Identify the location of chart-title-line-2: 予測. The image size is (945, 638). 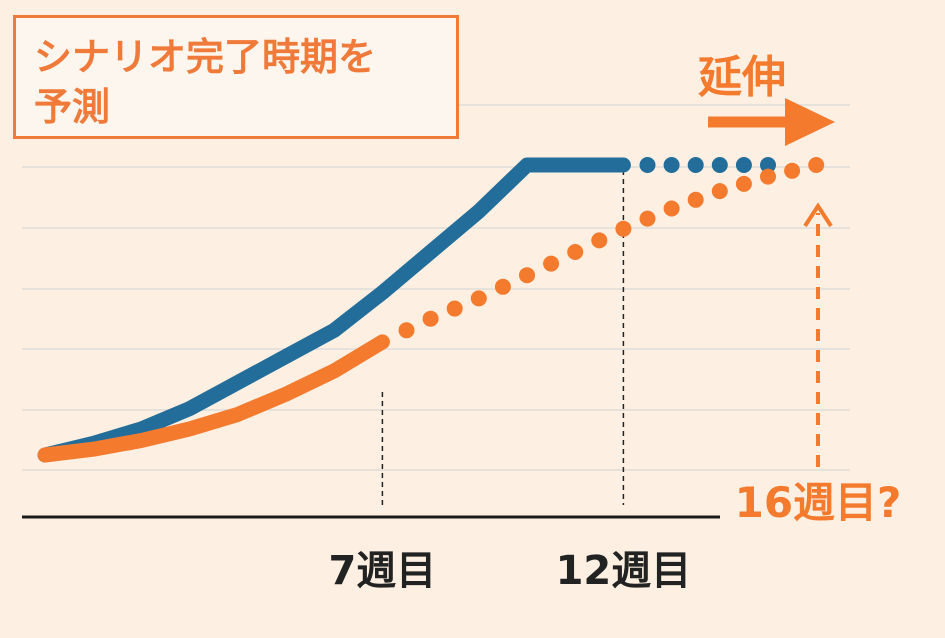
(72, 107).